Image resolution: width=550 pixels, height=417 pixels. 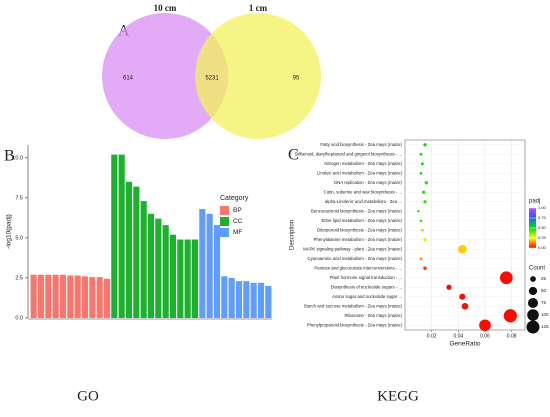 I want to click on panel-label: C, so click(x=293, y=155).